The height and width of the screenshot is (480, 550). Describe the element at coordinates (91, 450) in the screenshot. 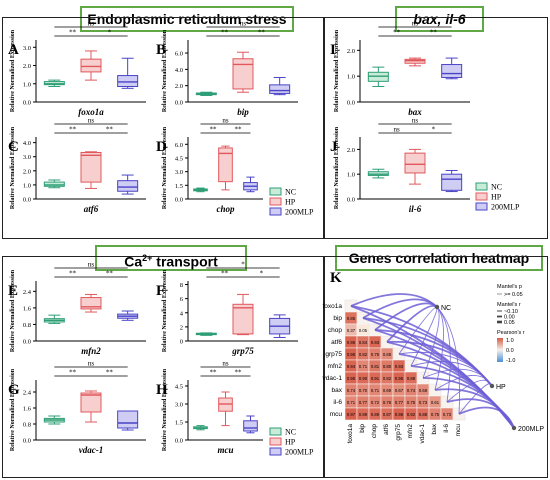

I see `gene-label: vdac-1` at that location.